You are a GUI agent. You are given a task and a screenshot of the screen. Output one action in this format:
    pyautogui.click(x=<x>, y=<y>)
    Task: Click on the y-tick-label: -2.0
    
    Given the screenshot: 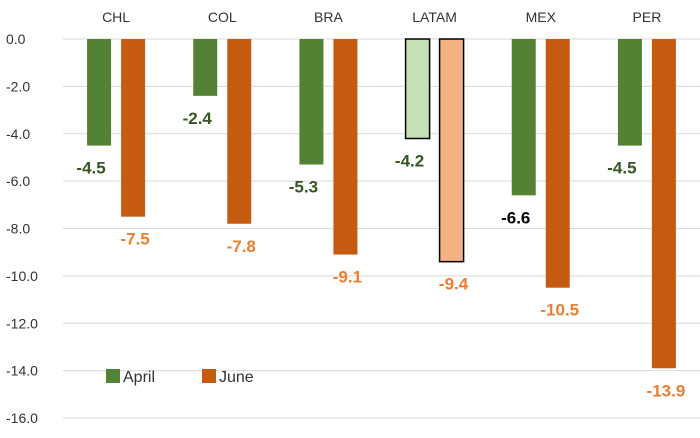 What is the action you would take?
    pyautogui.click(x=18, y=86)
    